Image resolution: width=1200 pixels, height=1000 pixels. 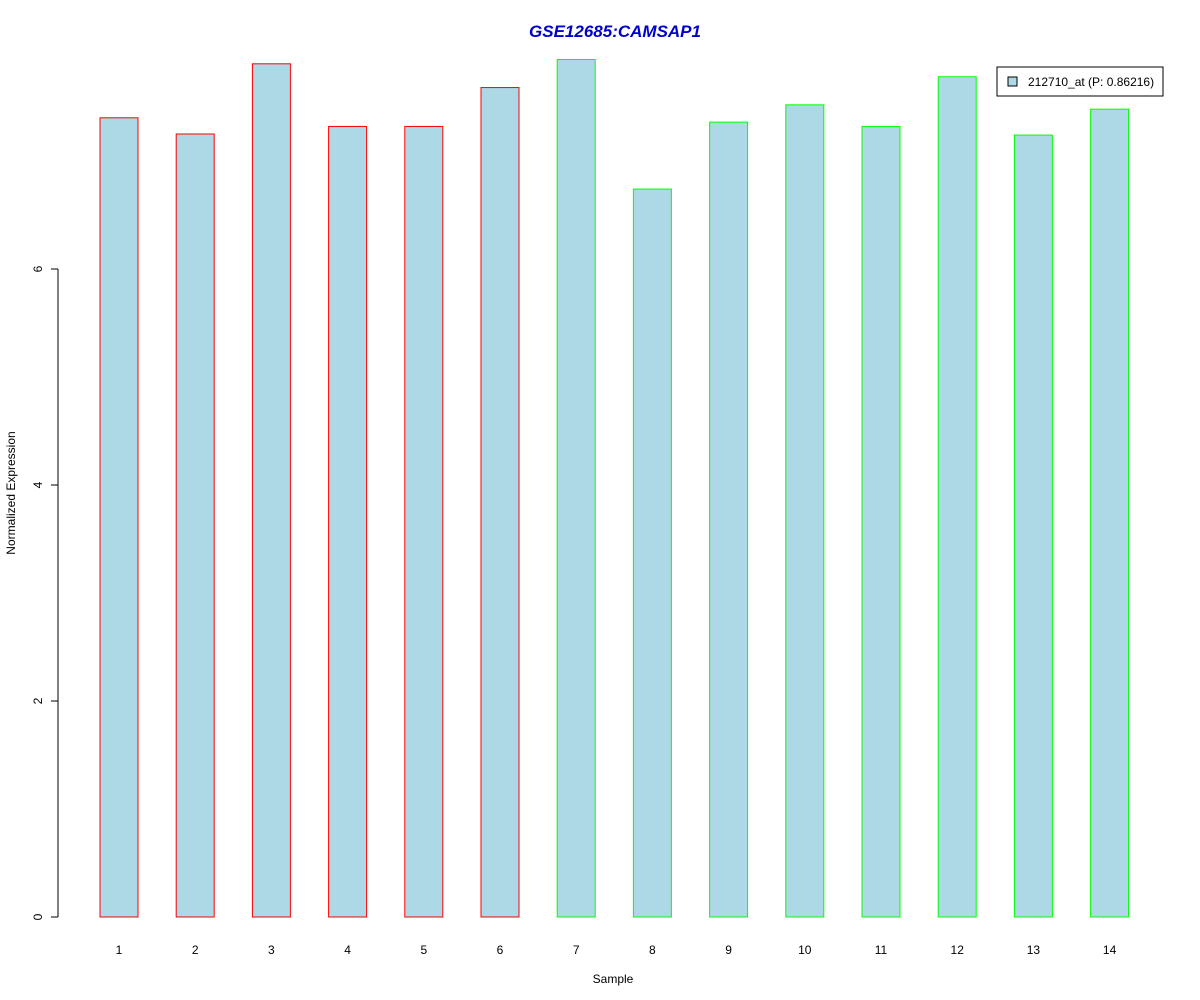 What do you see at coordinates (271, 950) in the screenshot?
I see `x-tick-label: 3` at bounding box center [271, 950].